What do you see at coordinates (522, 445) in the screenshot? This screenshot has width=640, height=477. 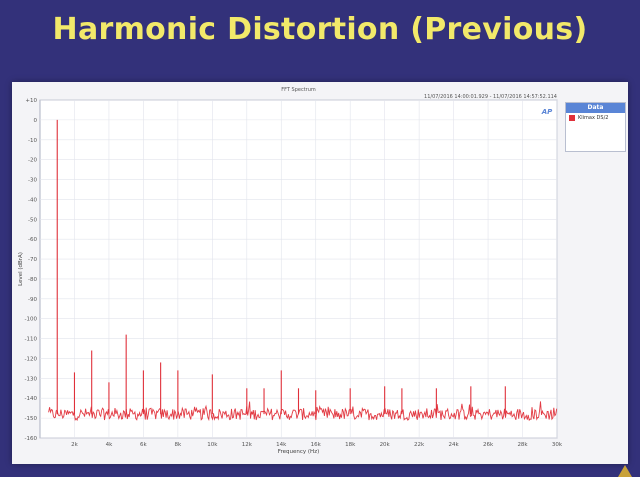 I see `x-tick-label: 28k` at bounding box center [522, 445].